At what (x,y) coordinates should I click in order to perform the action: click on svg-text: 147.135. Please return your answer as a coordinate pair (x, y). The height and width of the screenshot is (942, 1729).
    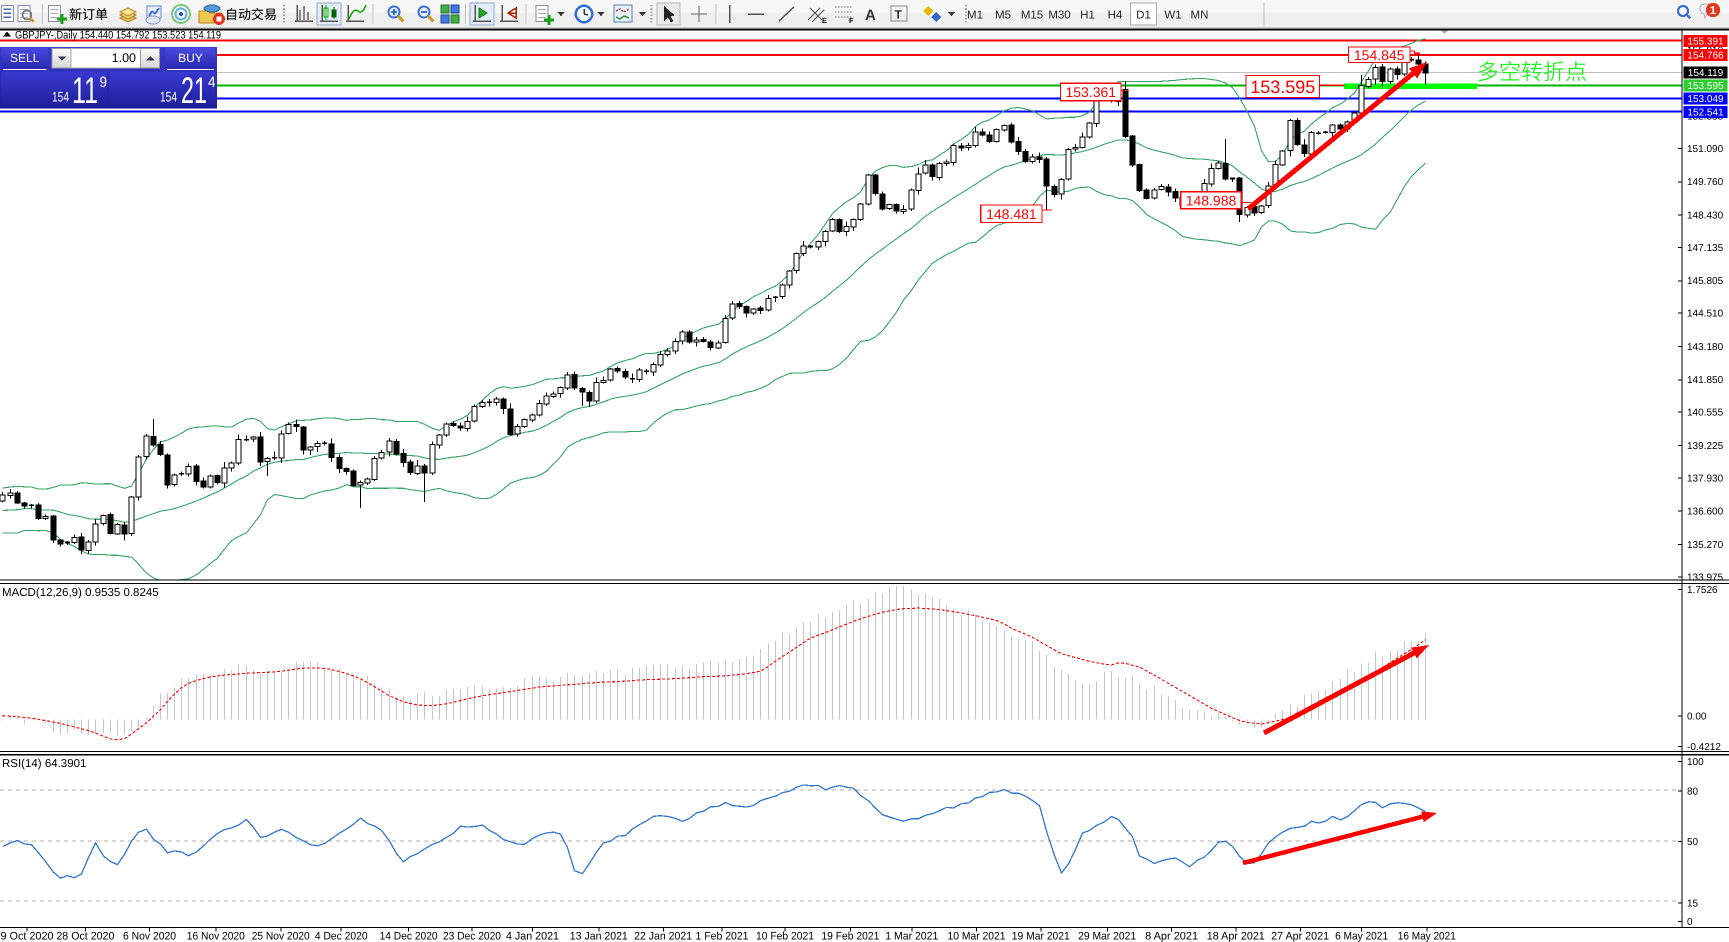
    Looking at the image, I should click on (1705, 248).